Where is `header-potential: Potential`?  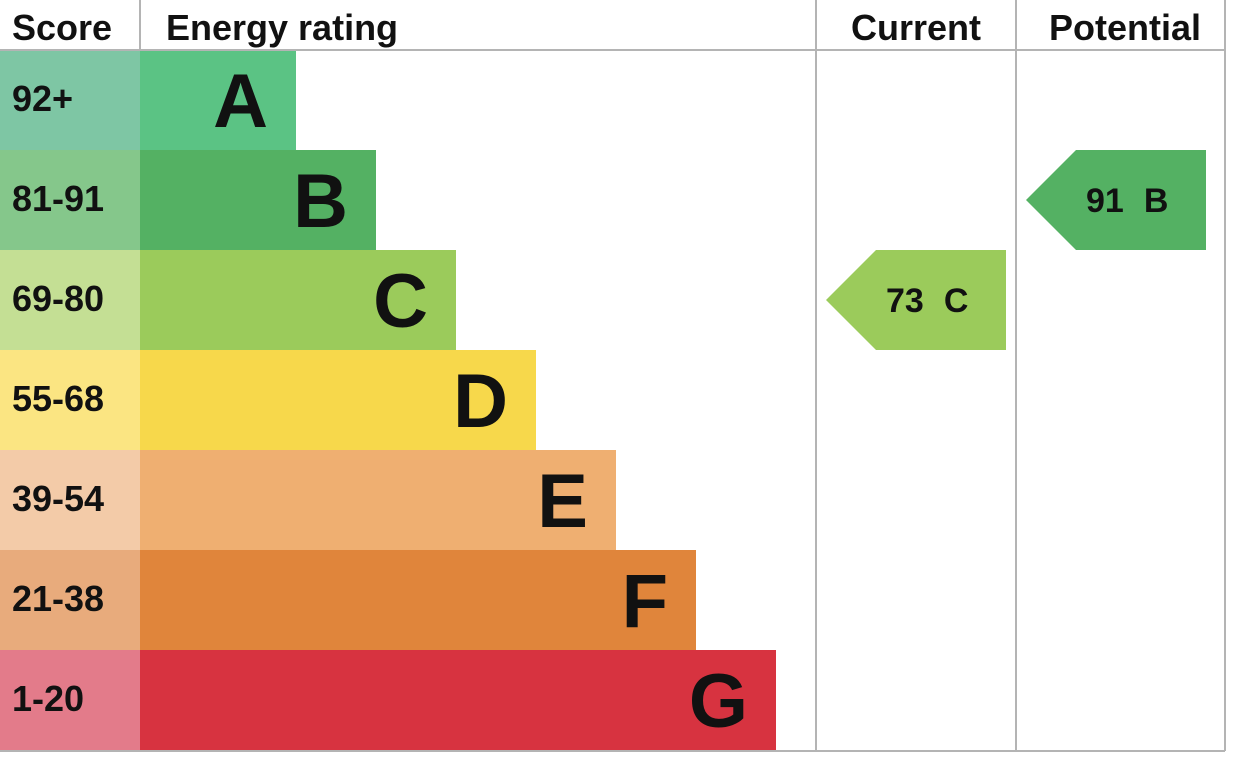 header-potential: Potential is located at coordinates (1125, 27).